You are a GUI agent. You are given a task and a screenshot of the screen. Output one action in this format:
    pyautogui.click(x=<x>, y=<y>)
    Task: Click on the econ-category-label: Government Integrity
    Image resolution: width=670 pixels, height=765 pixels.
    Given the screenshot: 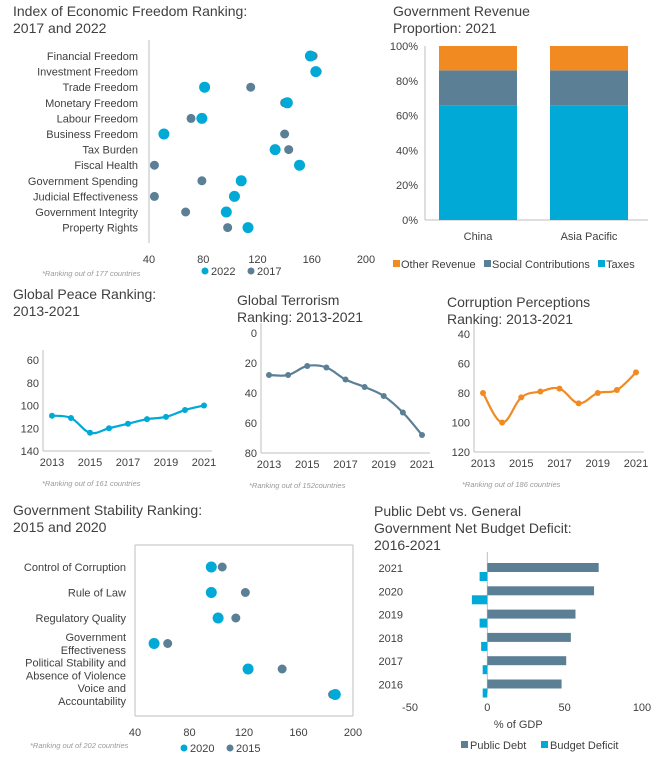 What is the action you would take?
    pyautogui.click(x=86, y=213)
    